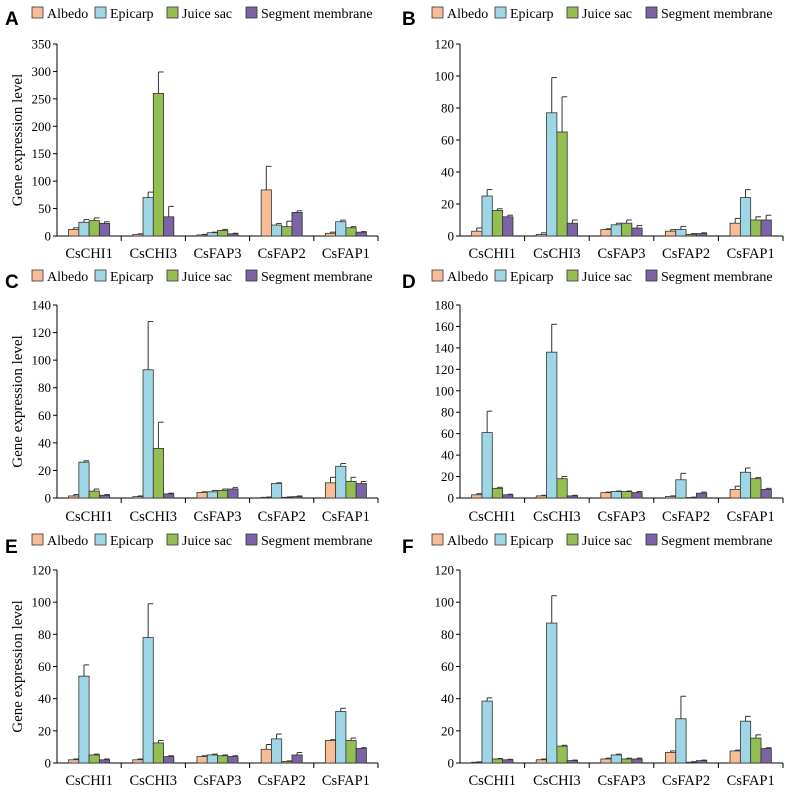  What do you see at coordinates (207, 277) in the screenshot?
I see `legend-label: Juice sac` at bounding box center [207, 277].